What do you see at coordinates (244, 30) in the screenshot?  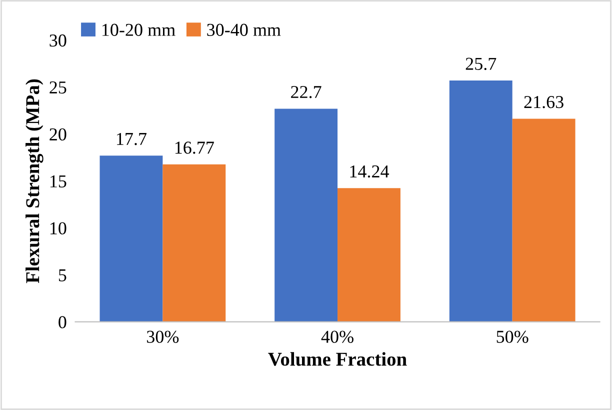 I see `legend-label: 30-40 mm` at bounding box center [244, 30].